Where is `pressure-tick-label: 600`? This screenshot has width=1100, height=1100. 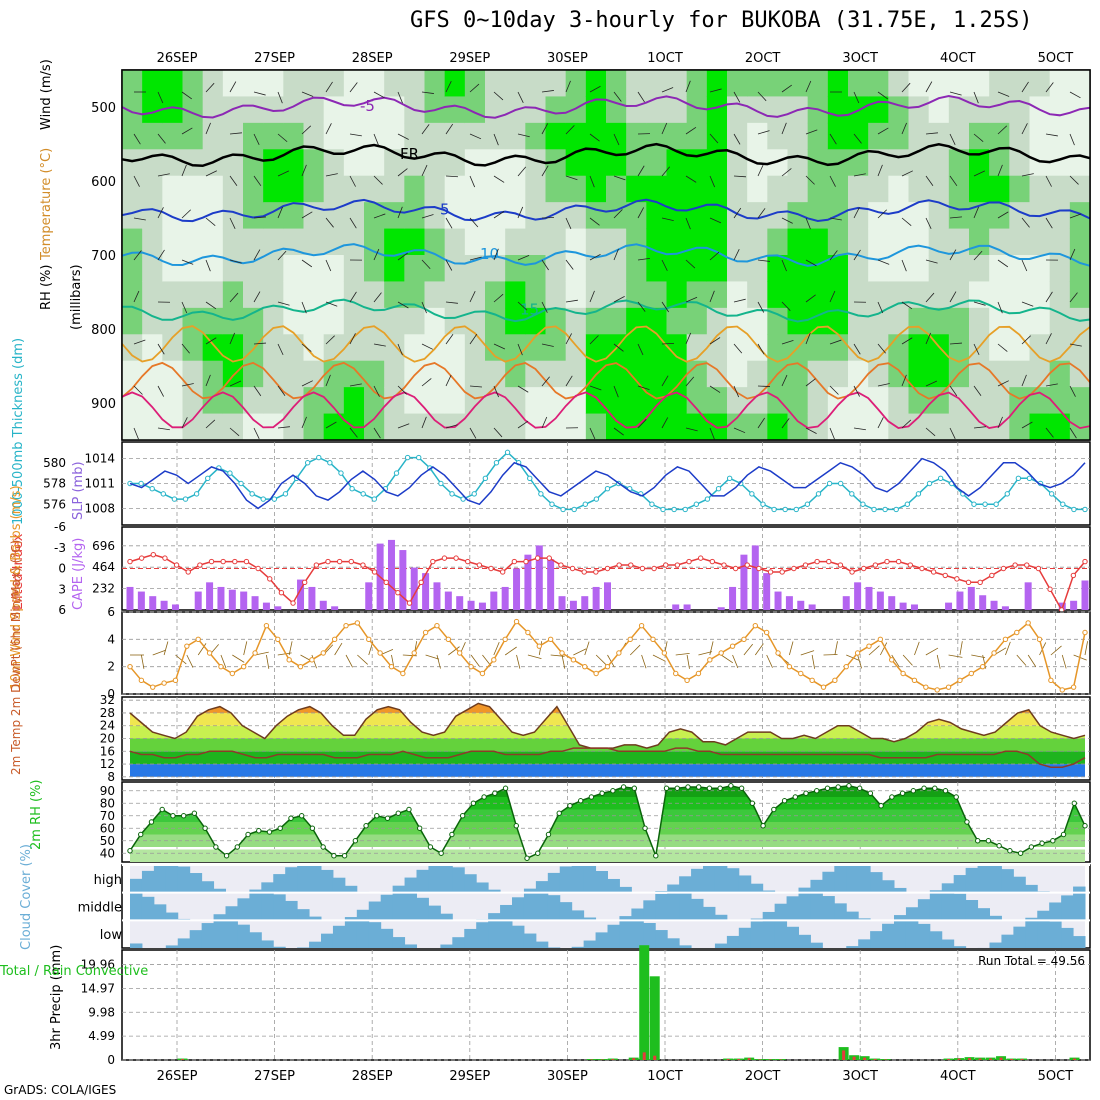
pressure-tick-label: 600 is located at coordinates (103, 182).